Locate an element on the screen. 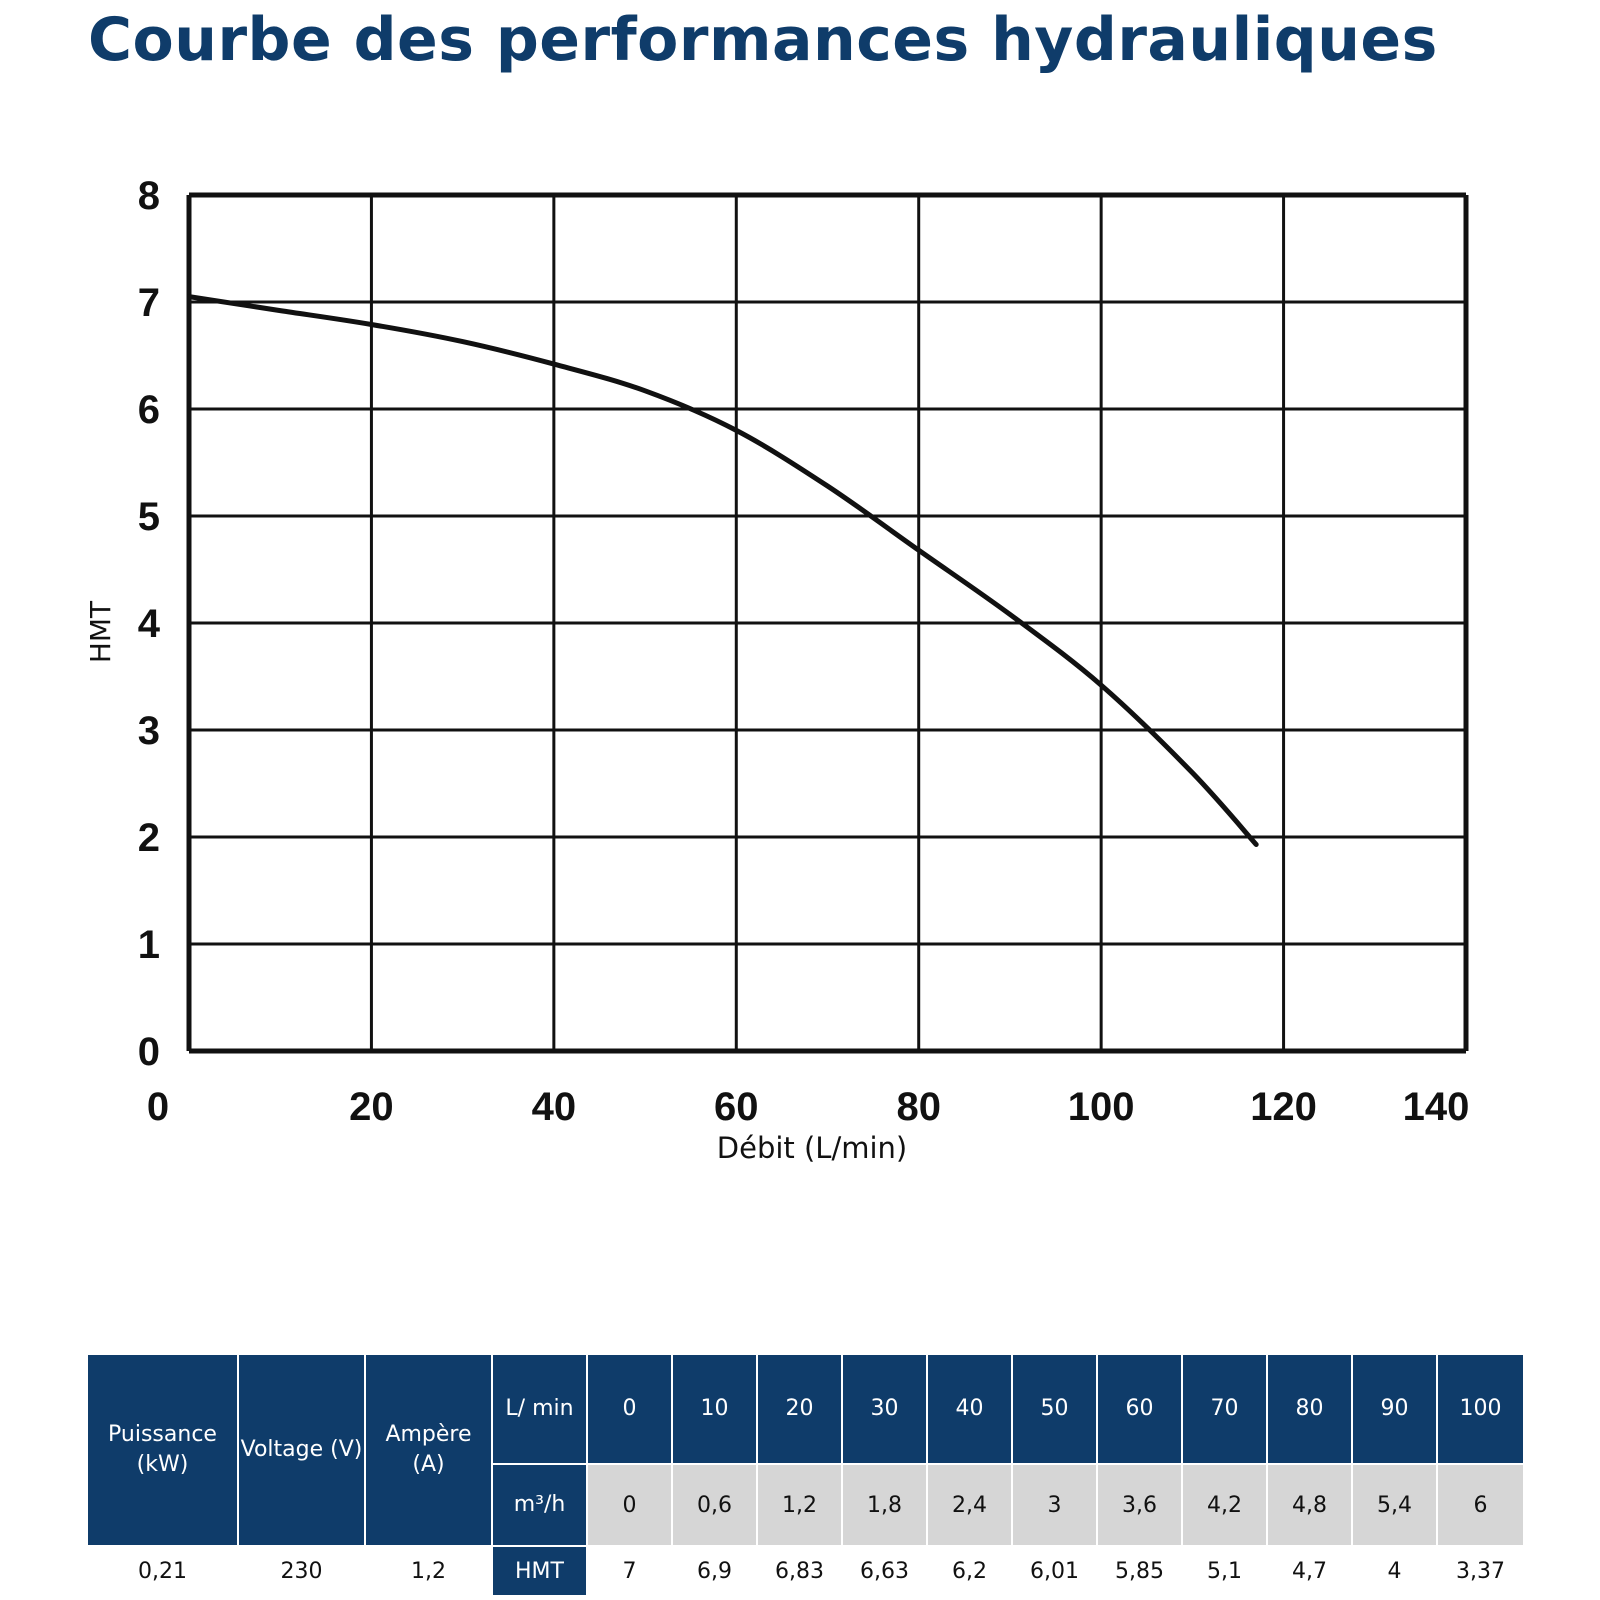 The height and width of the screenshot is (1600, 1600). m3h-cell: 1,2 is located at coordinates (799, 1505).